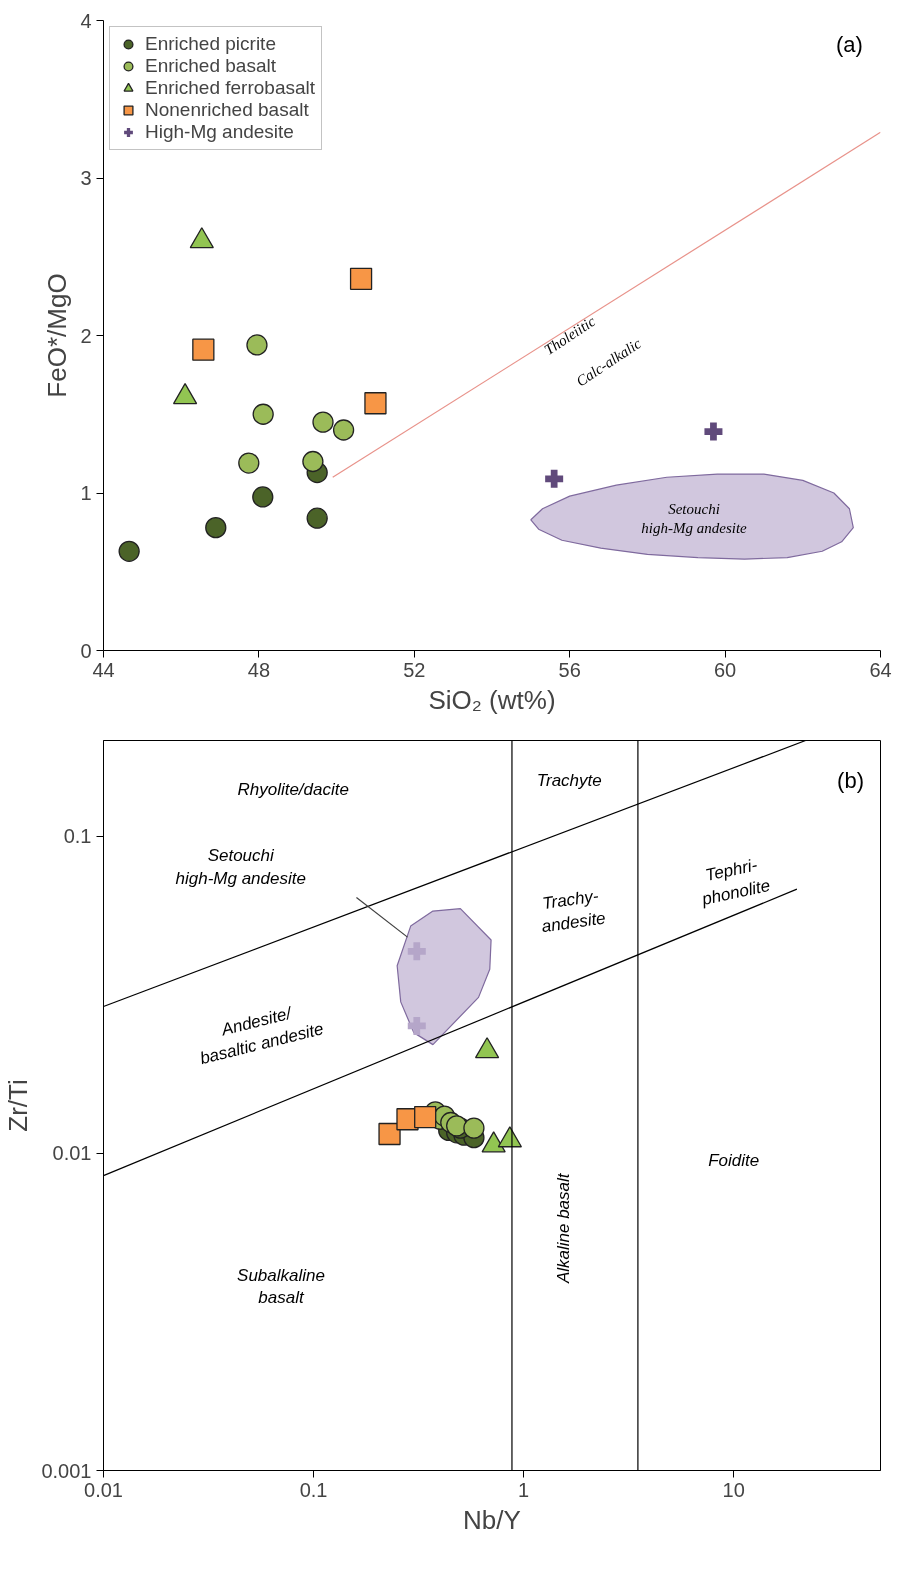  Describe the element at coordinates (86, 335) in the screenshot. I see `y-tick-label: 2` at that location.